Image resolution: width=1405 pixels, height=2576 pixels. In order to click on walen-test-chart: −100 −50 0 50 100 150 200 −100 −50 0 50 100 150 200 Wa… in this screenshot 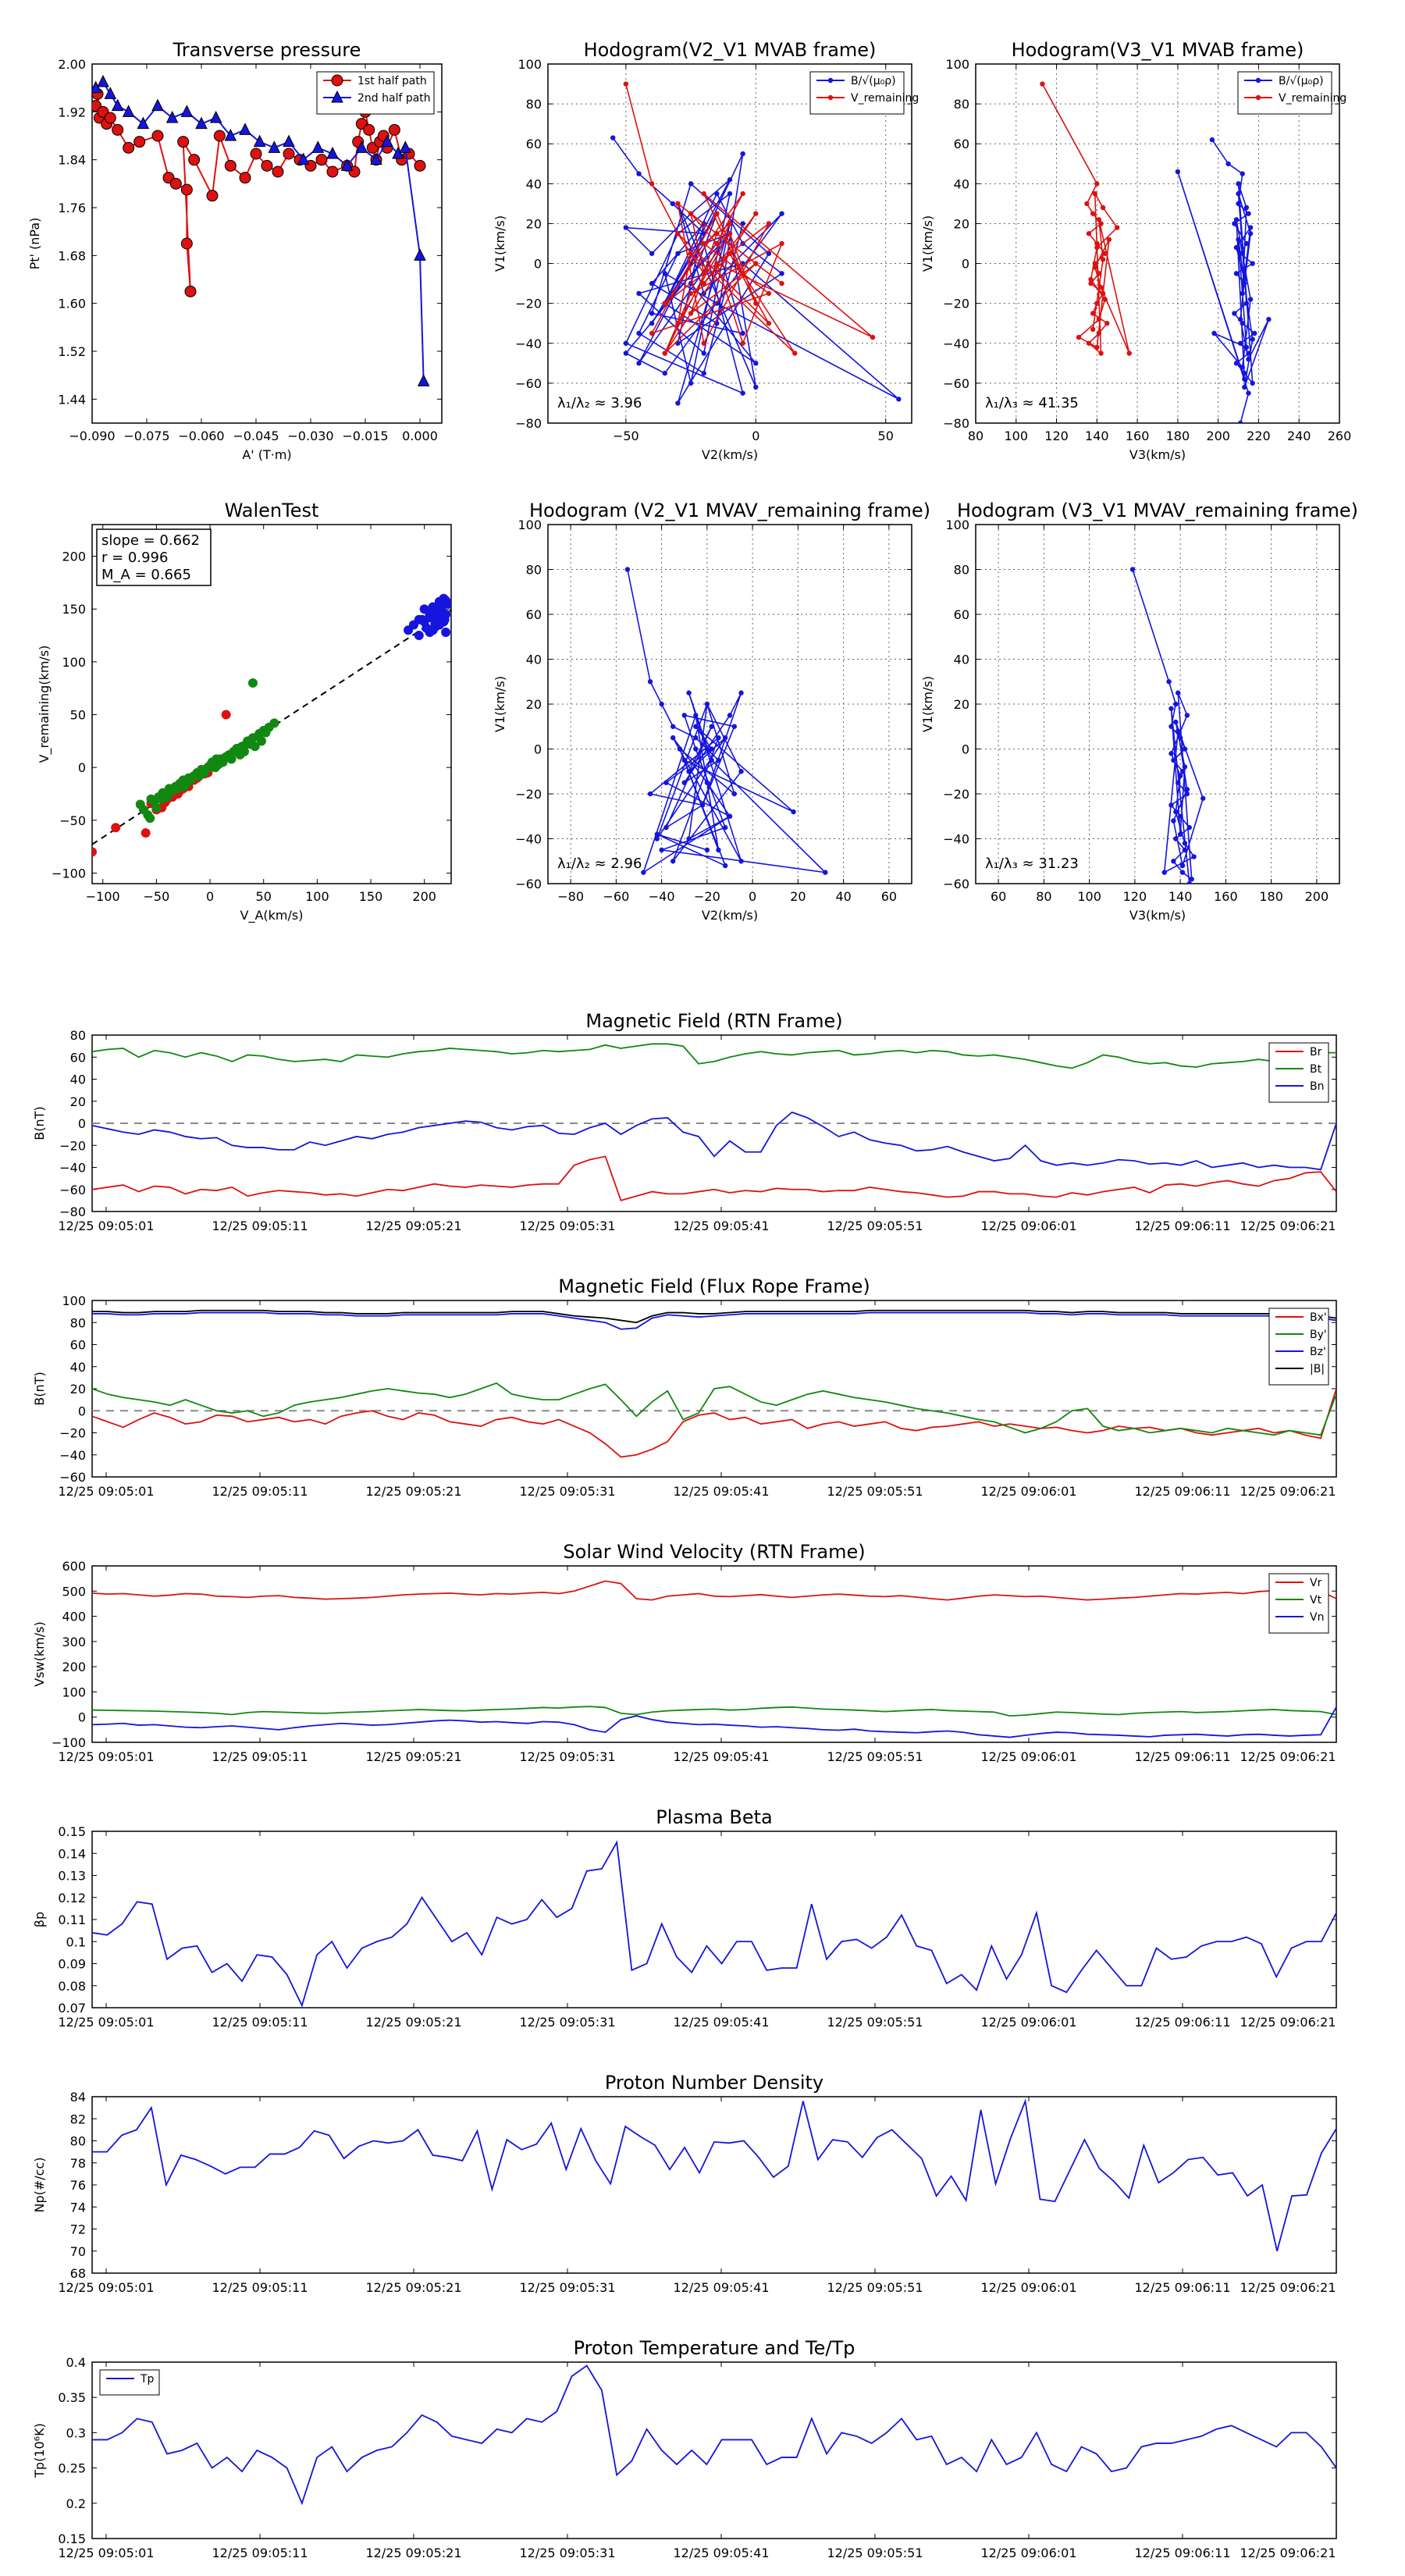, I will do `click(244, 711)`.